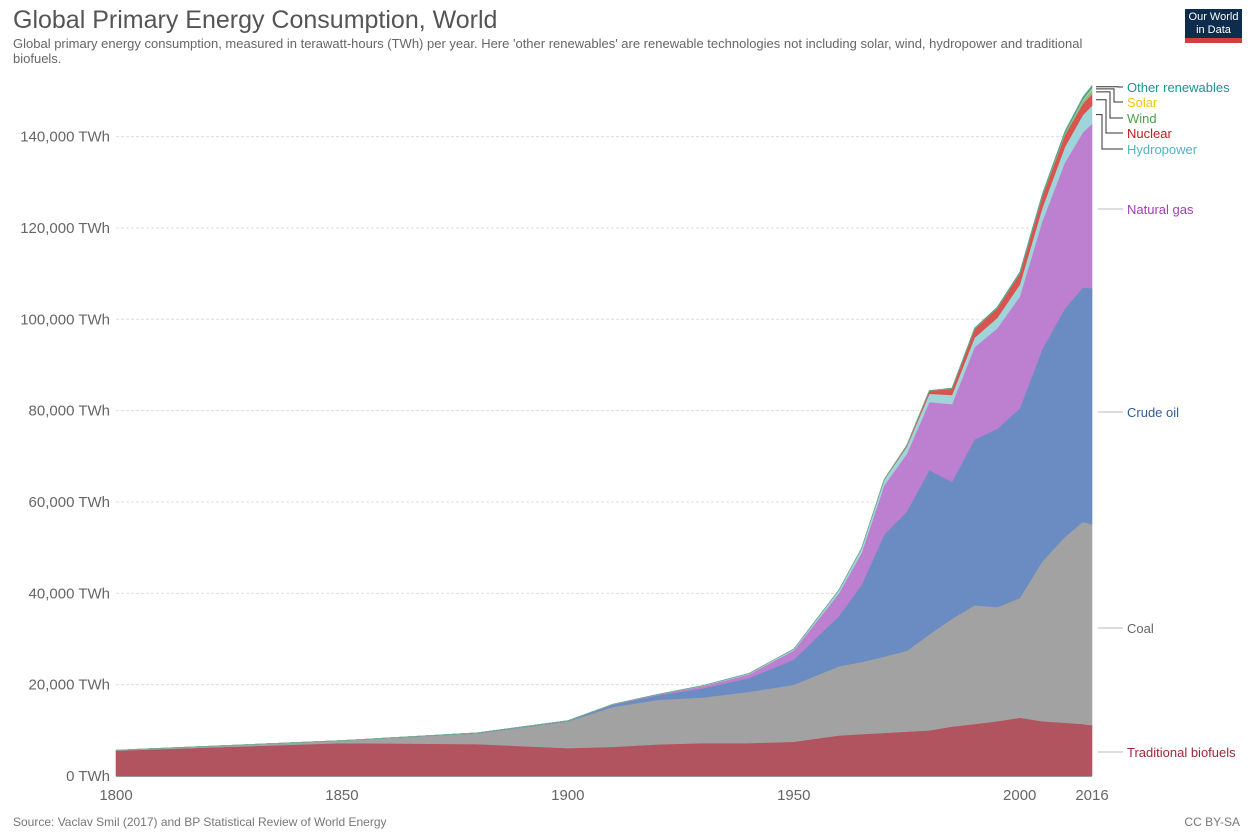 Image resolution: width=1250 pixels, height=839 pixels. What do you see at coordinates (1142, 118) in the screenshot?
I see `legend-label-wind: Wind` at bounding box center [1142, 118].